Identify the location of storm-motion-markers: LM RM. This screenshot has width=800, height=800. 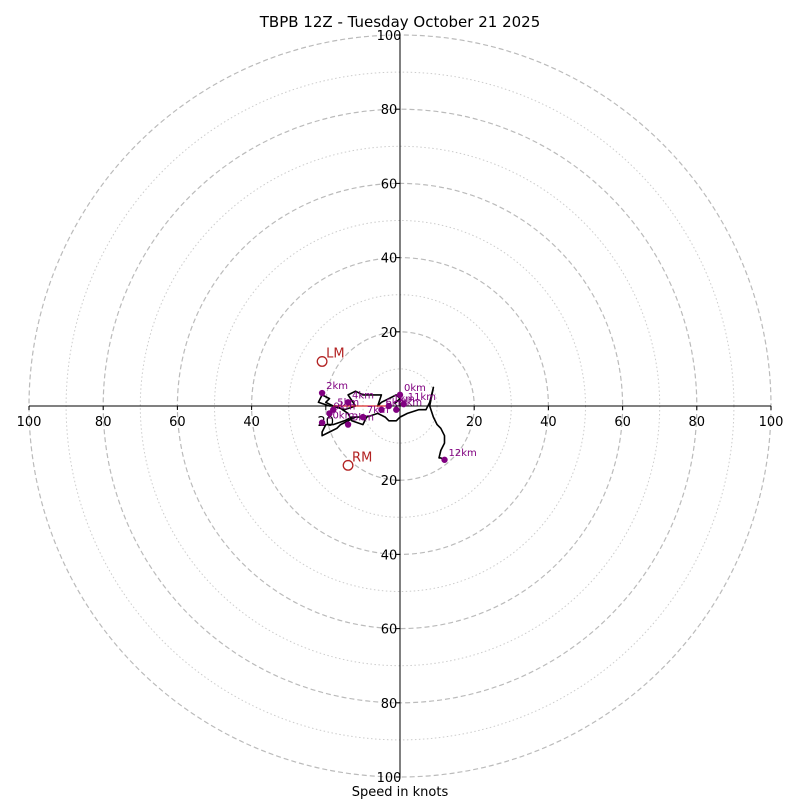
(344, 408).